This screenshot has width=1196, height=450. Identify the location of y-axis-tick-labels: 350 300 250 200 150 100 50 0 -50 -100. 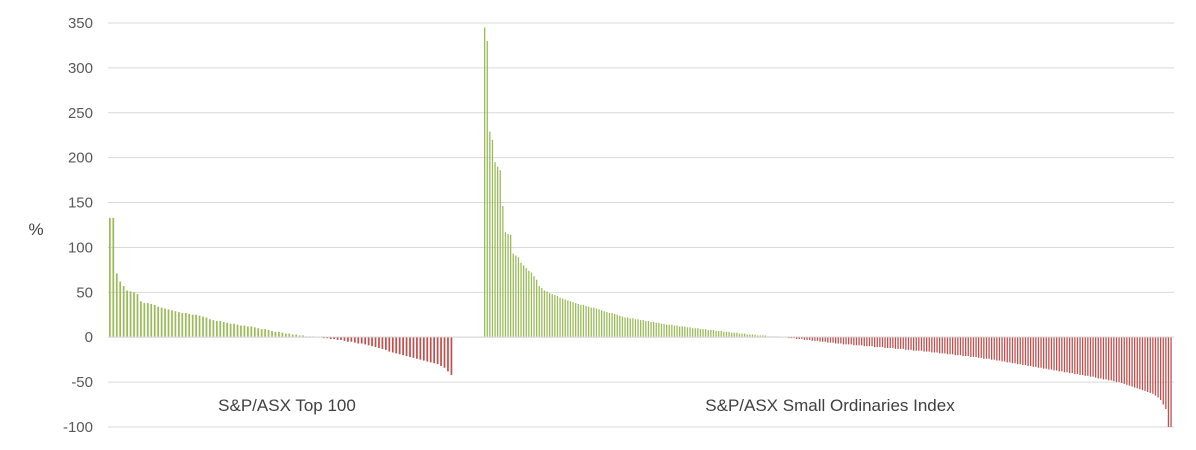
(78, 225).